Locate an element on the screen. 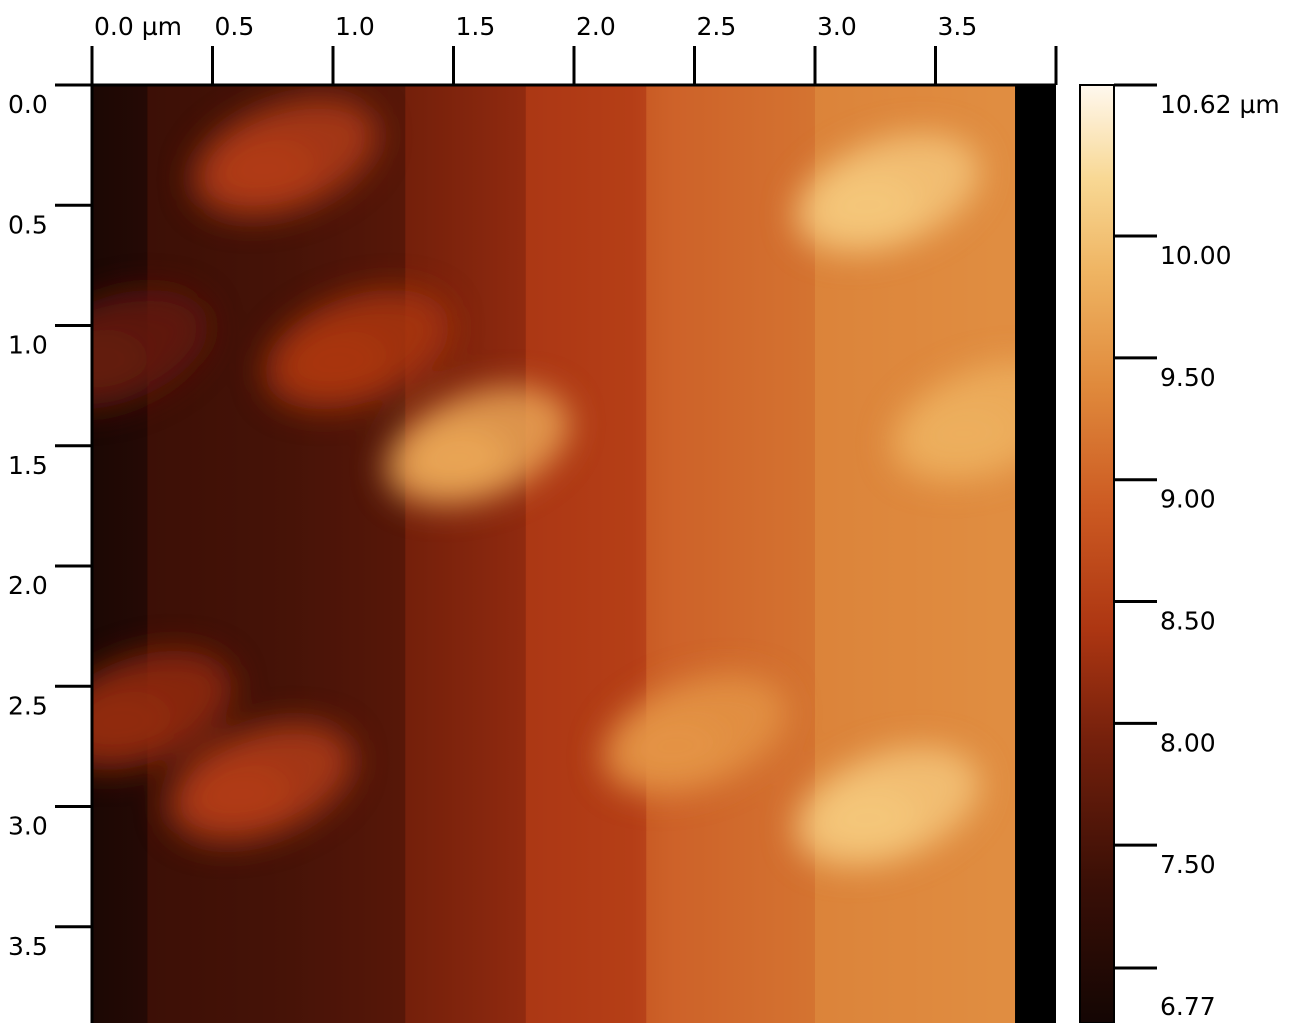  x-tick-label: 0.0 µm is located at coordinates (138, 26).